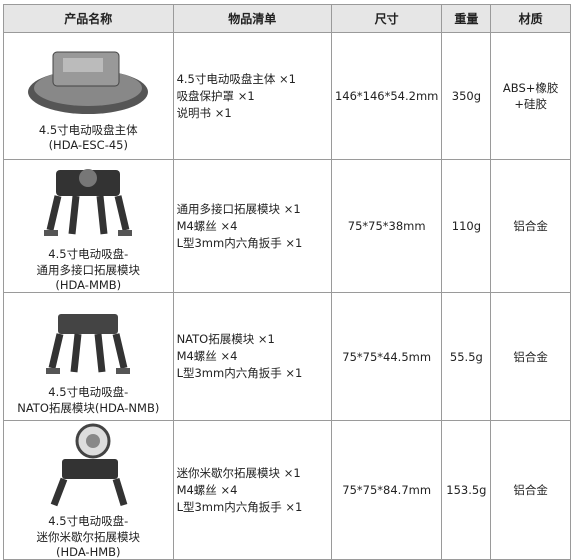 The height and width of the screenshot is (560, 571). What do you see at coordinates (252, 356) in the screenshot?
I see `items-cell: NATO拓展模块 ×1 M4螺丝 ×4 L型3mm内六角扳手 ×1` at bounding box center [252, 356].